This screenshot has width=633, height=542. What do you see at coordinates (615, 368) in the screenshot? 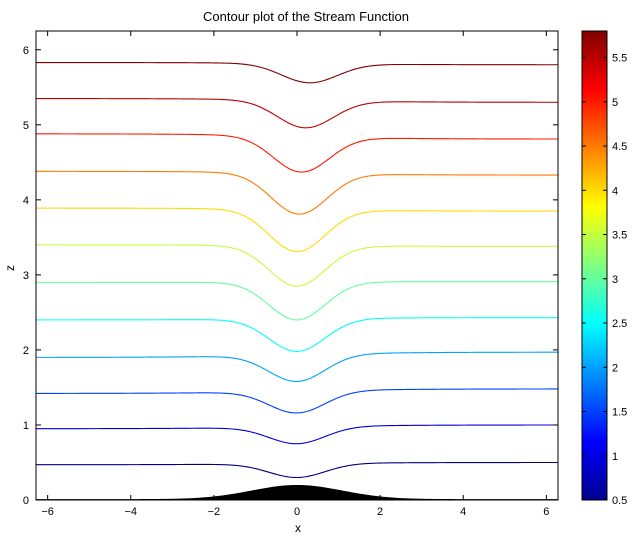
I see `colorbar-tick-label: 2` at bounding box center [615, 368].